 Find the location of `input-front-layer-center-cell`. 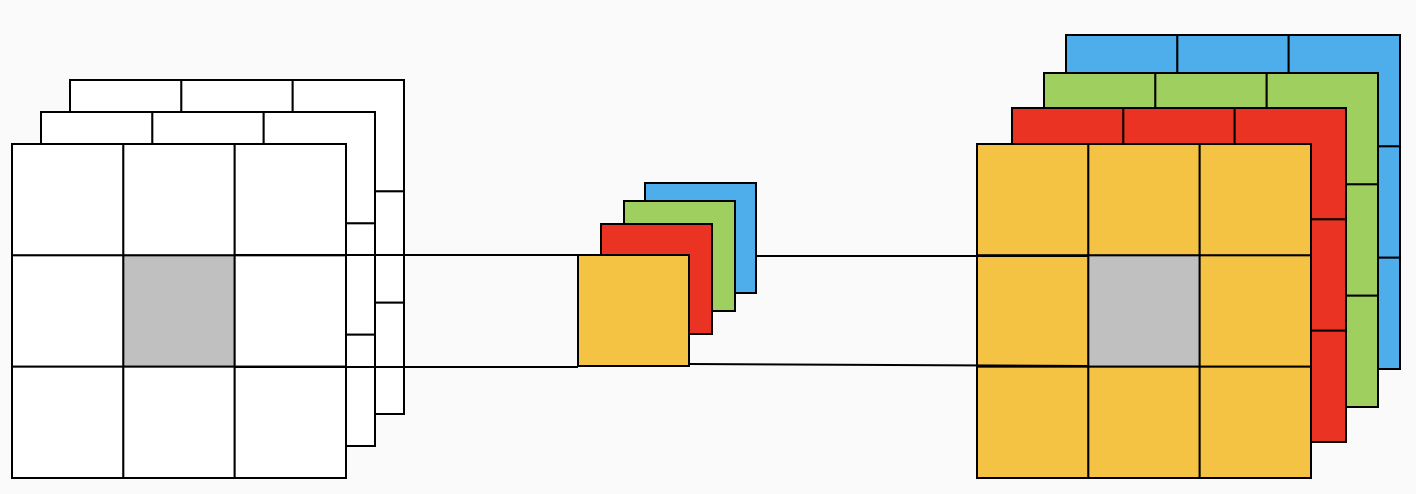

input-front-layer-center-cell is located at coordinates (178, 310).